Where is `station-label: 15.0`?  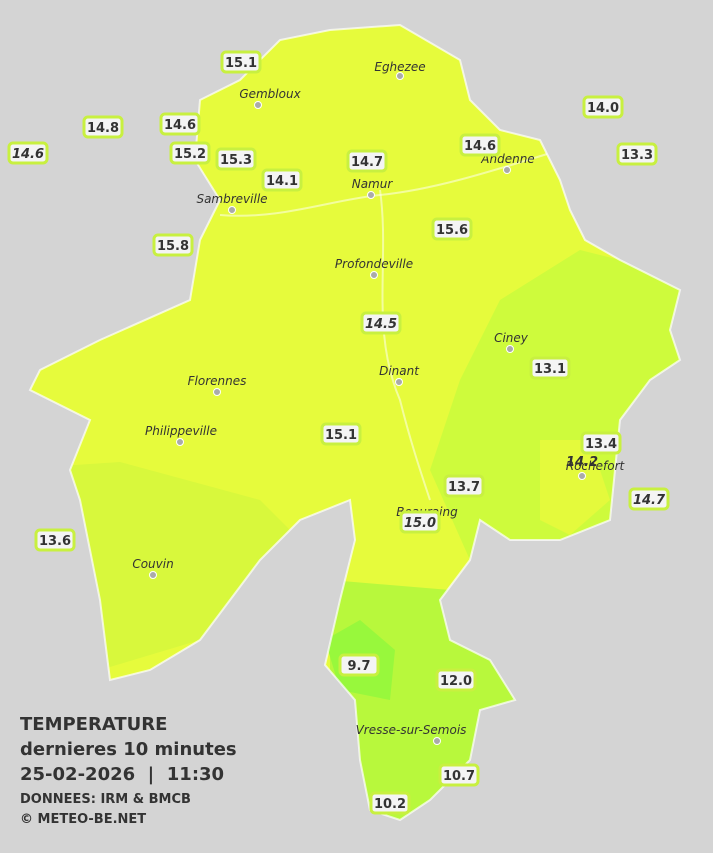 station-label: 15.0 is located at coordinates (420, 523).